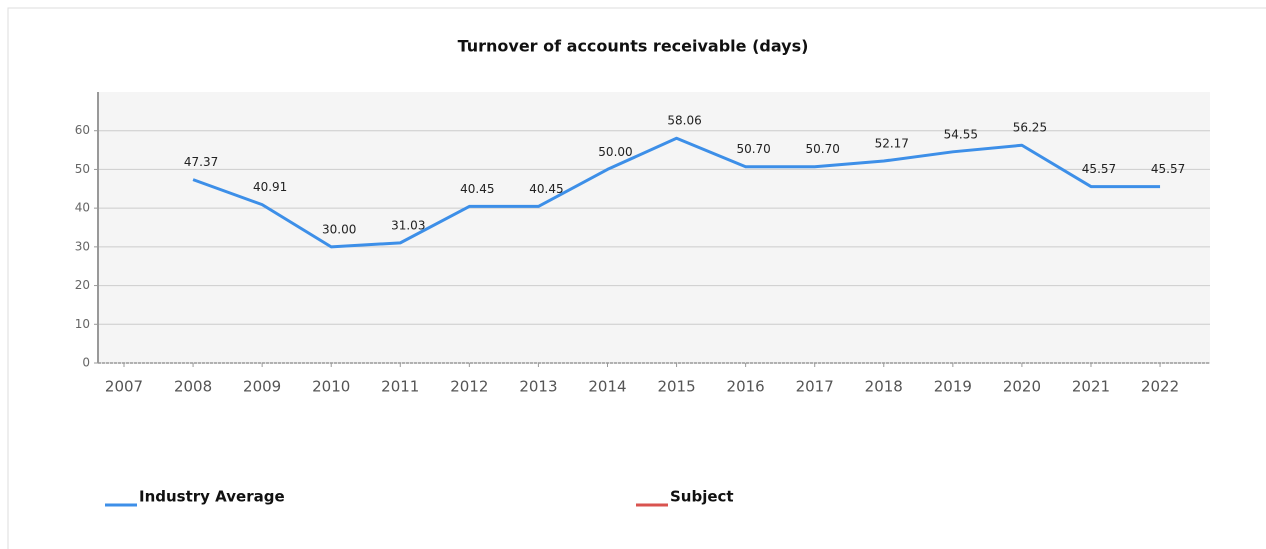 Image resolution: width=1266 pixels, height=549 pixels. I want to click on y-tick-label: 30, so click(82, 246).